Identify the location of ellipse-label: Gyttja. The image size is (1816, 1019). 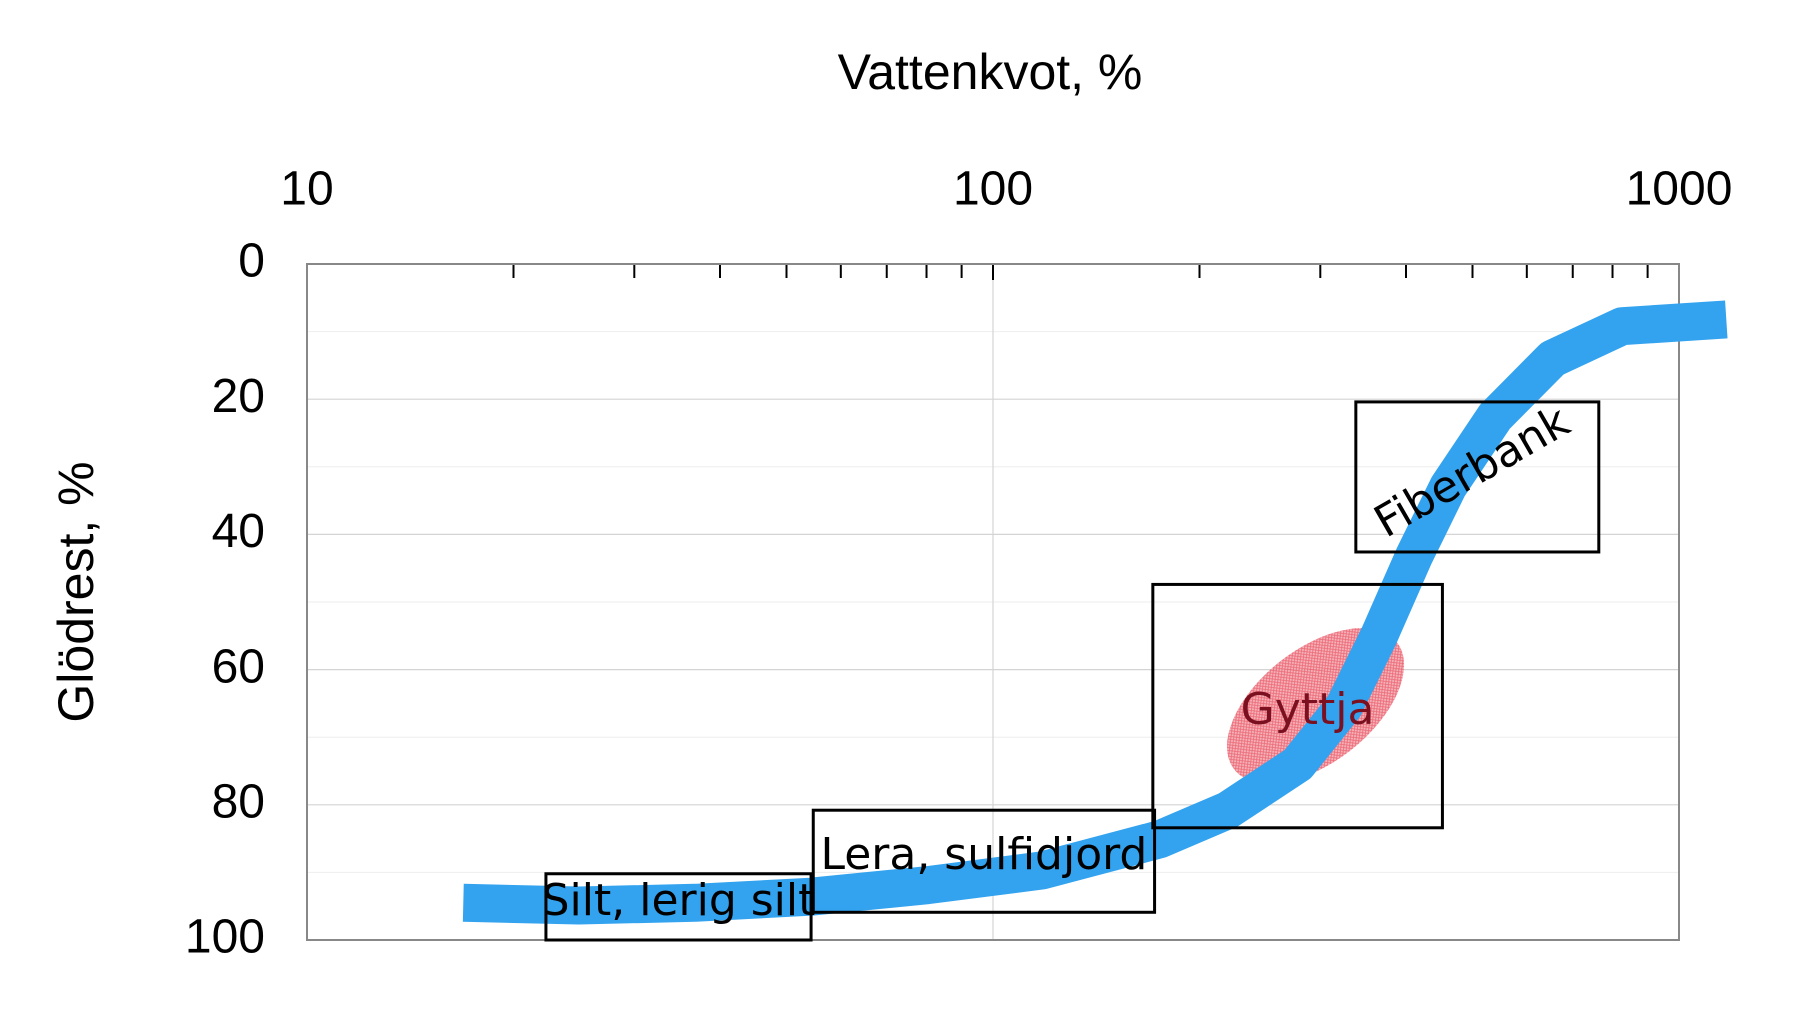
(1308, 709).